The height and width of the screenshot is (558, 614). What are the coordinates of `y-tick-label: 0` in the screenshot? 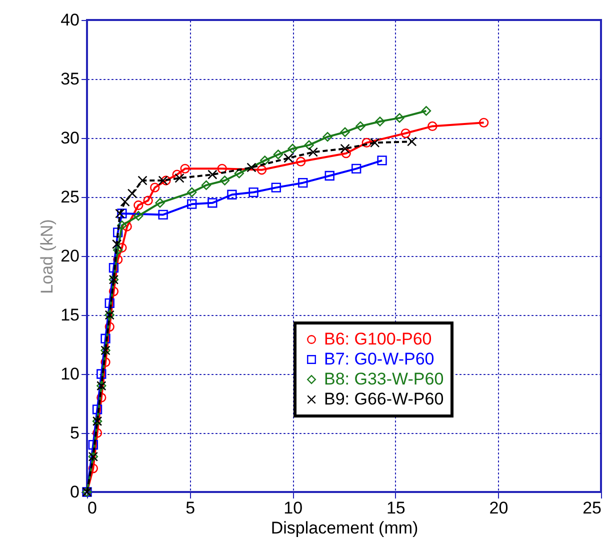 It's located at (75, 492).